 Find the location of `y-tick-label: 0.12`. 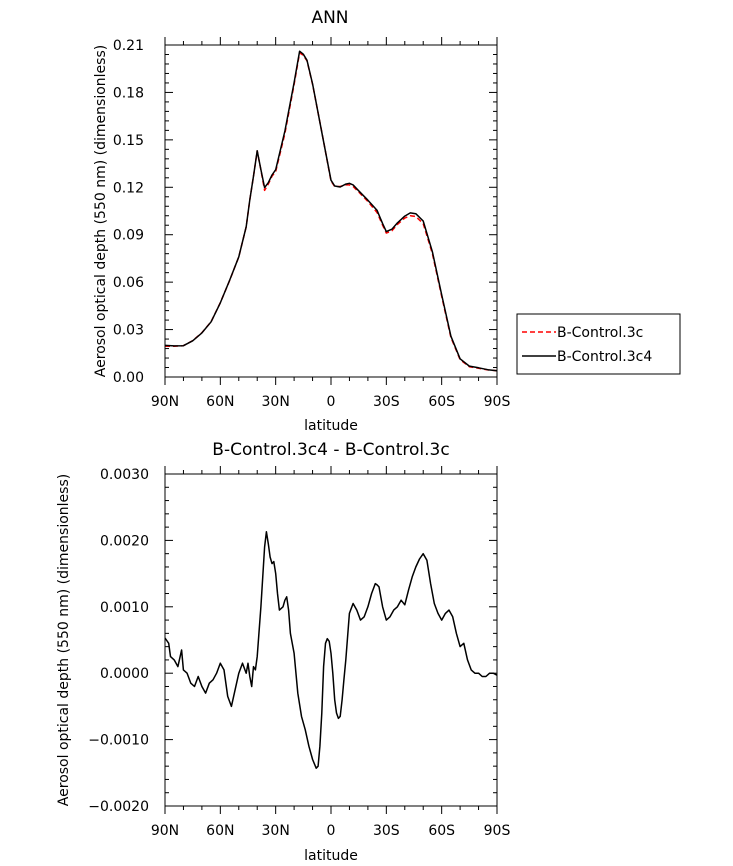

y-tick-label: 0.12 is located at coordinates (128, 188).